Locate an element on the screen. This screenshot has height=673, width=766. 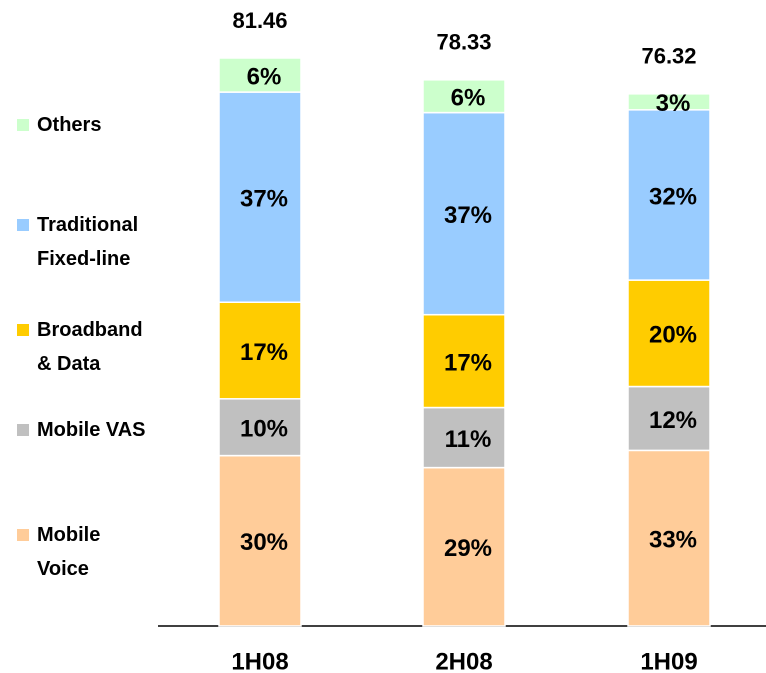
segment-label: 33% is located at coordinates (673, 540).